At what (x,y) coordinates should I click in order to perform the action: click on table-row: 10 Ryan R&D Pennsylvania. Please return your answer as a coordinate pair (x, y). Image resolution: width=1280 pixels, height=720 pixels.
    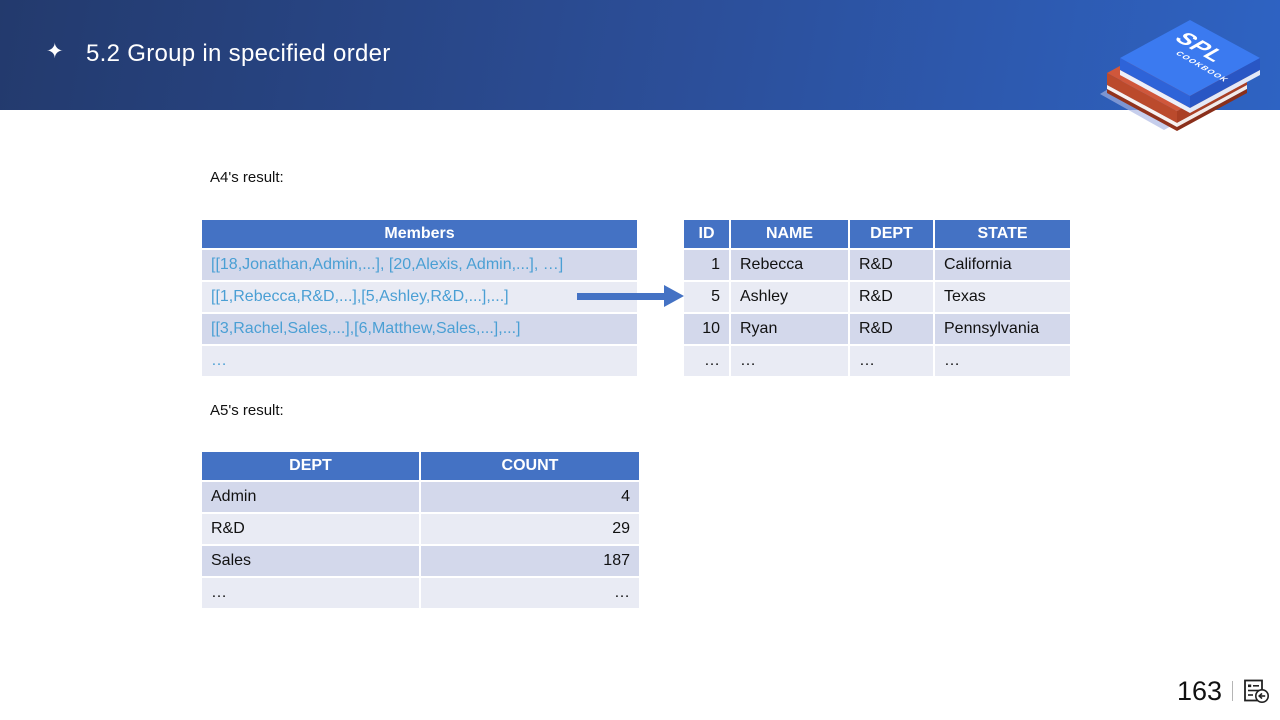
    Looking at the image, I should click on (877, 330).